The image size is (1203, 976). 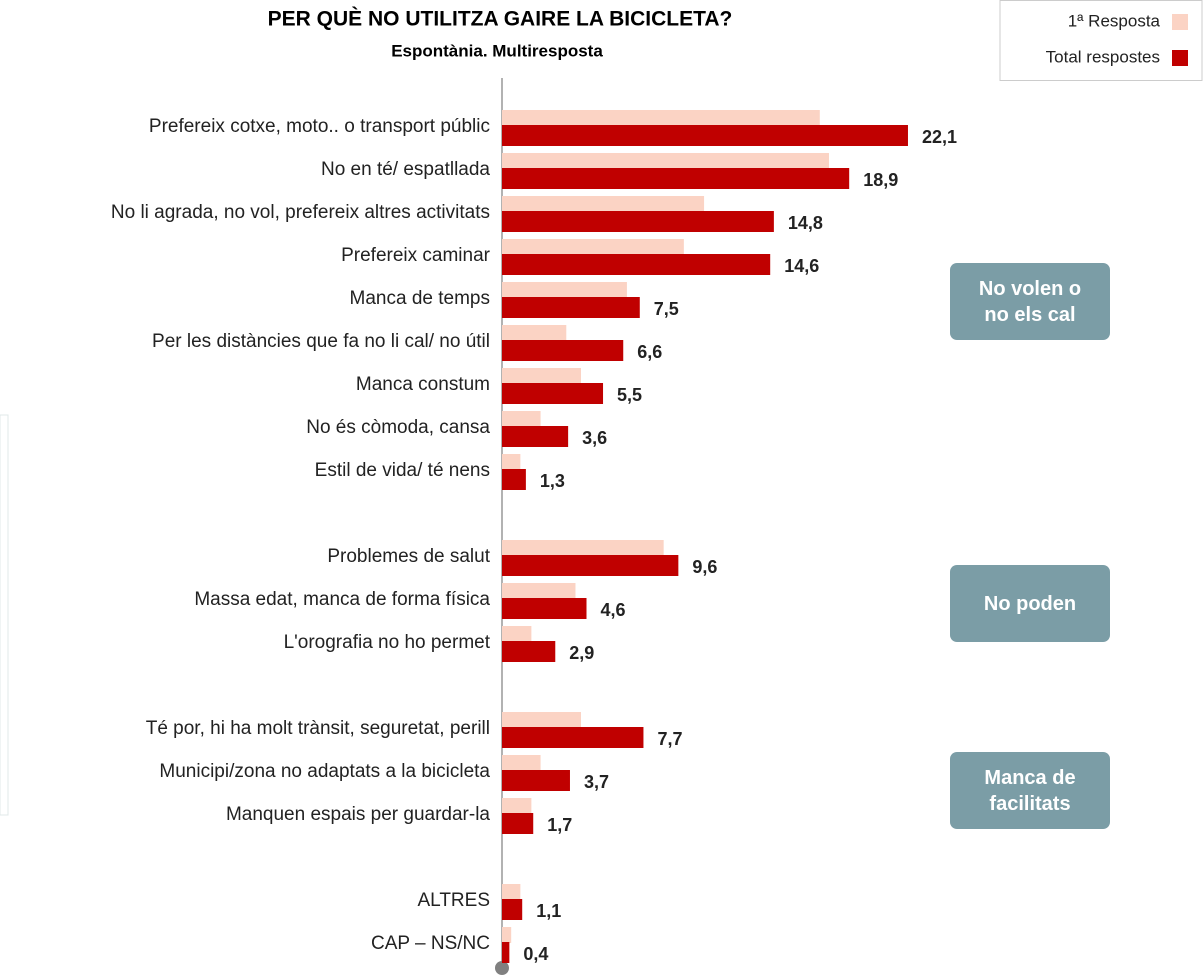 I want to click on value-label: 0,4, so click(x=535, y=954).